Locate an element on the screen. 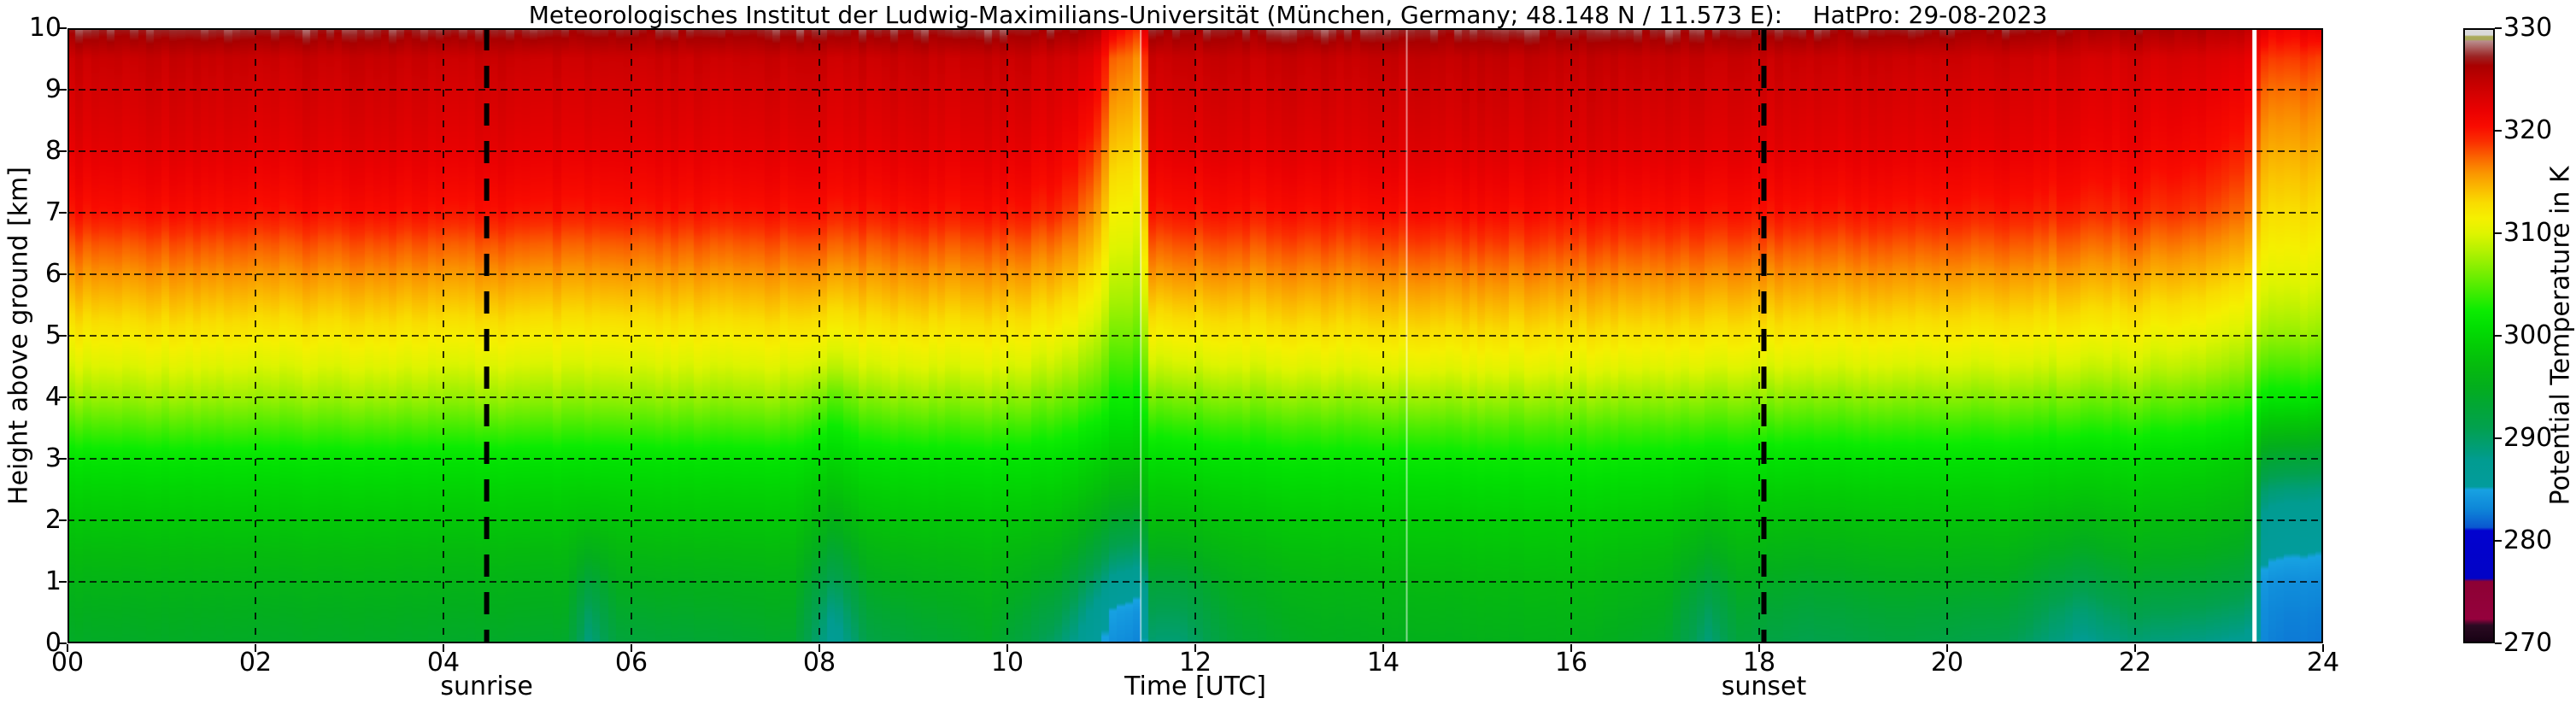 This screenshot has width=2576, height=704. x-axis-title: Time [UTC] is located at coordinates (1195, 686).